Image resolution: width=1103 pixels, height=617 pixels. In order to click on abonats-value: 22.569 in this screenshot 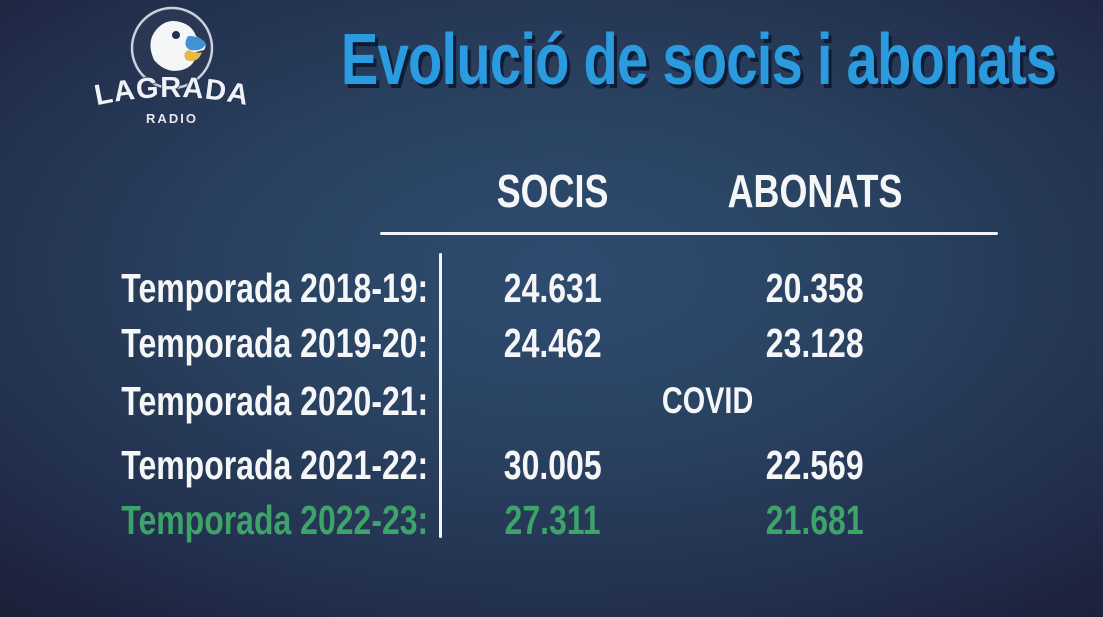, I will do `click(815, 465)`.